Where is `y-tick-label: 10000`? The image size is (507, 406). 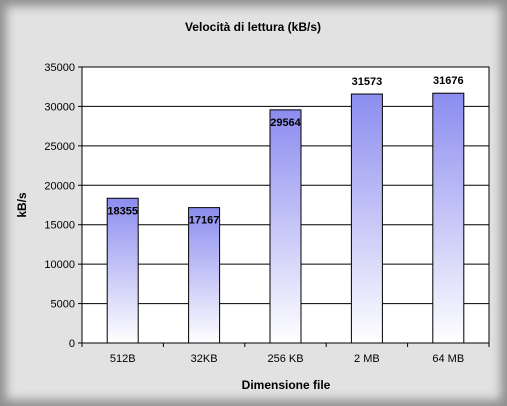 y-tick-label: 10000 is located at coordinates (59, 265).